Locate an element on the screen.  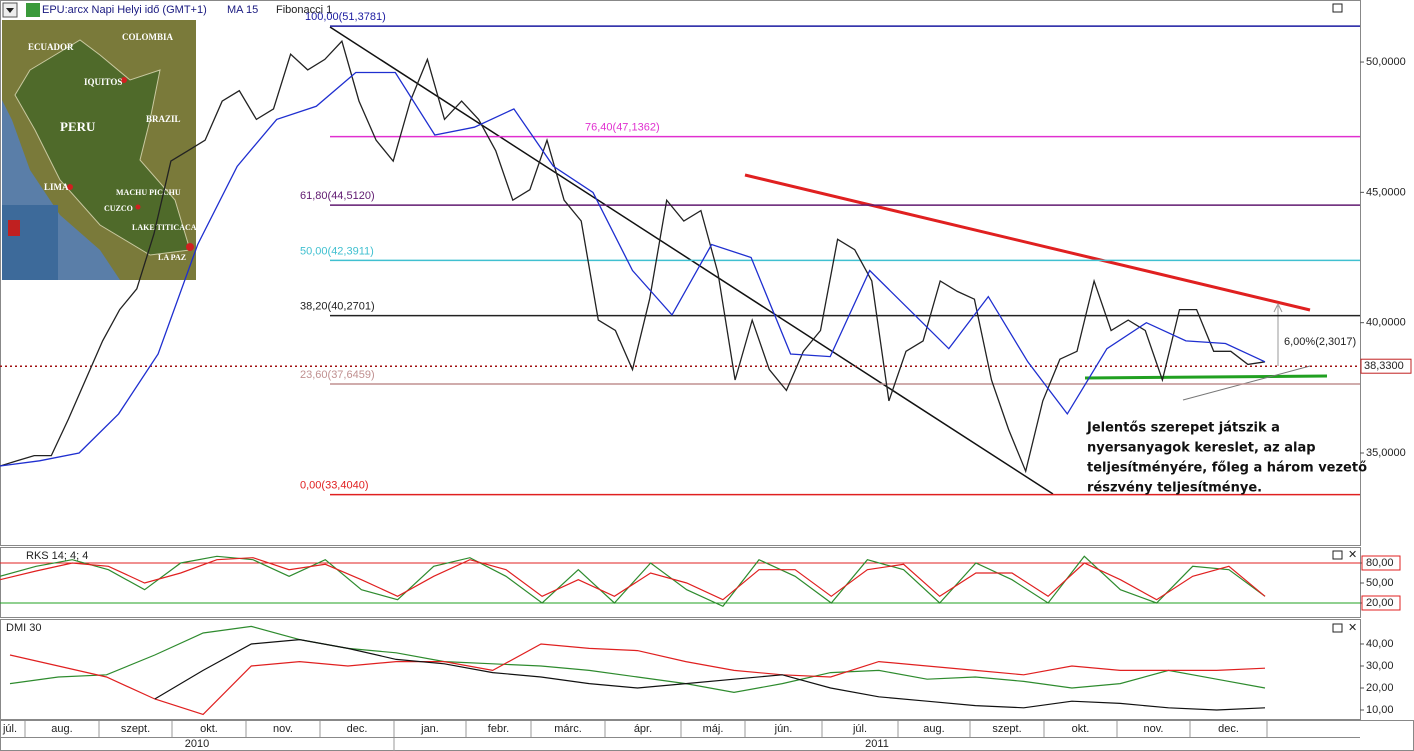
last-price-box is located at coordinates (1386, 366).